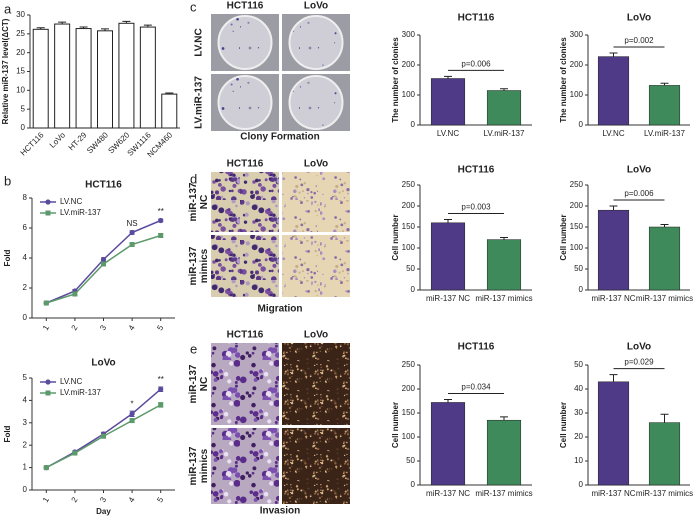 This screenshot has width=700, height=518. Describe the element at coordinates (316, 42) in the screenshot. I see `plate` at that location.